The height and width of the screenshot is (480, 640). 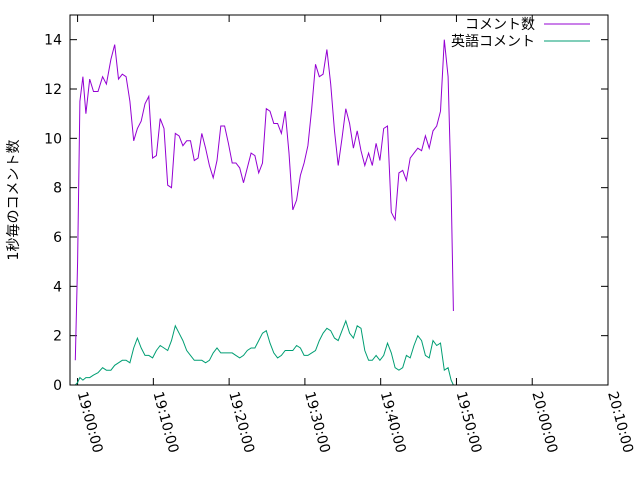 I want to click on x-tick-label: 19:50:00, so click(x=469, y=422).